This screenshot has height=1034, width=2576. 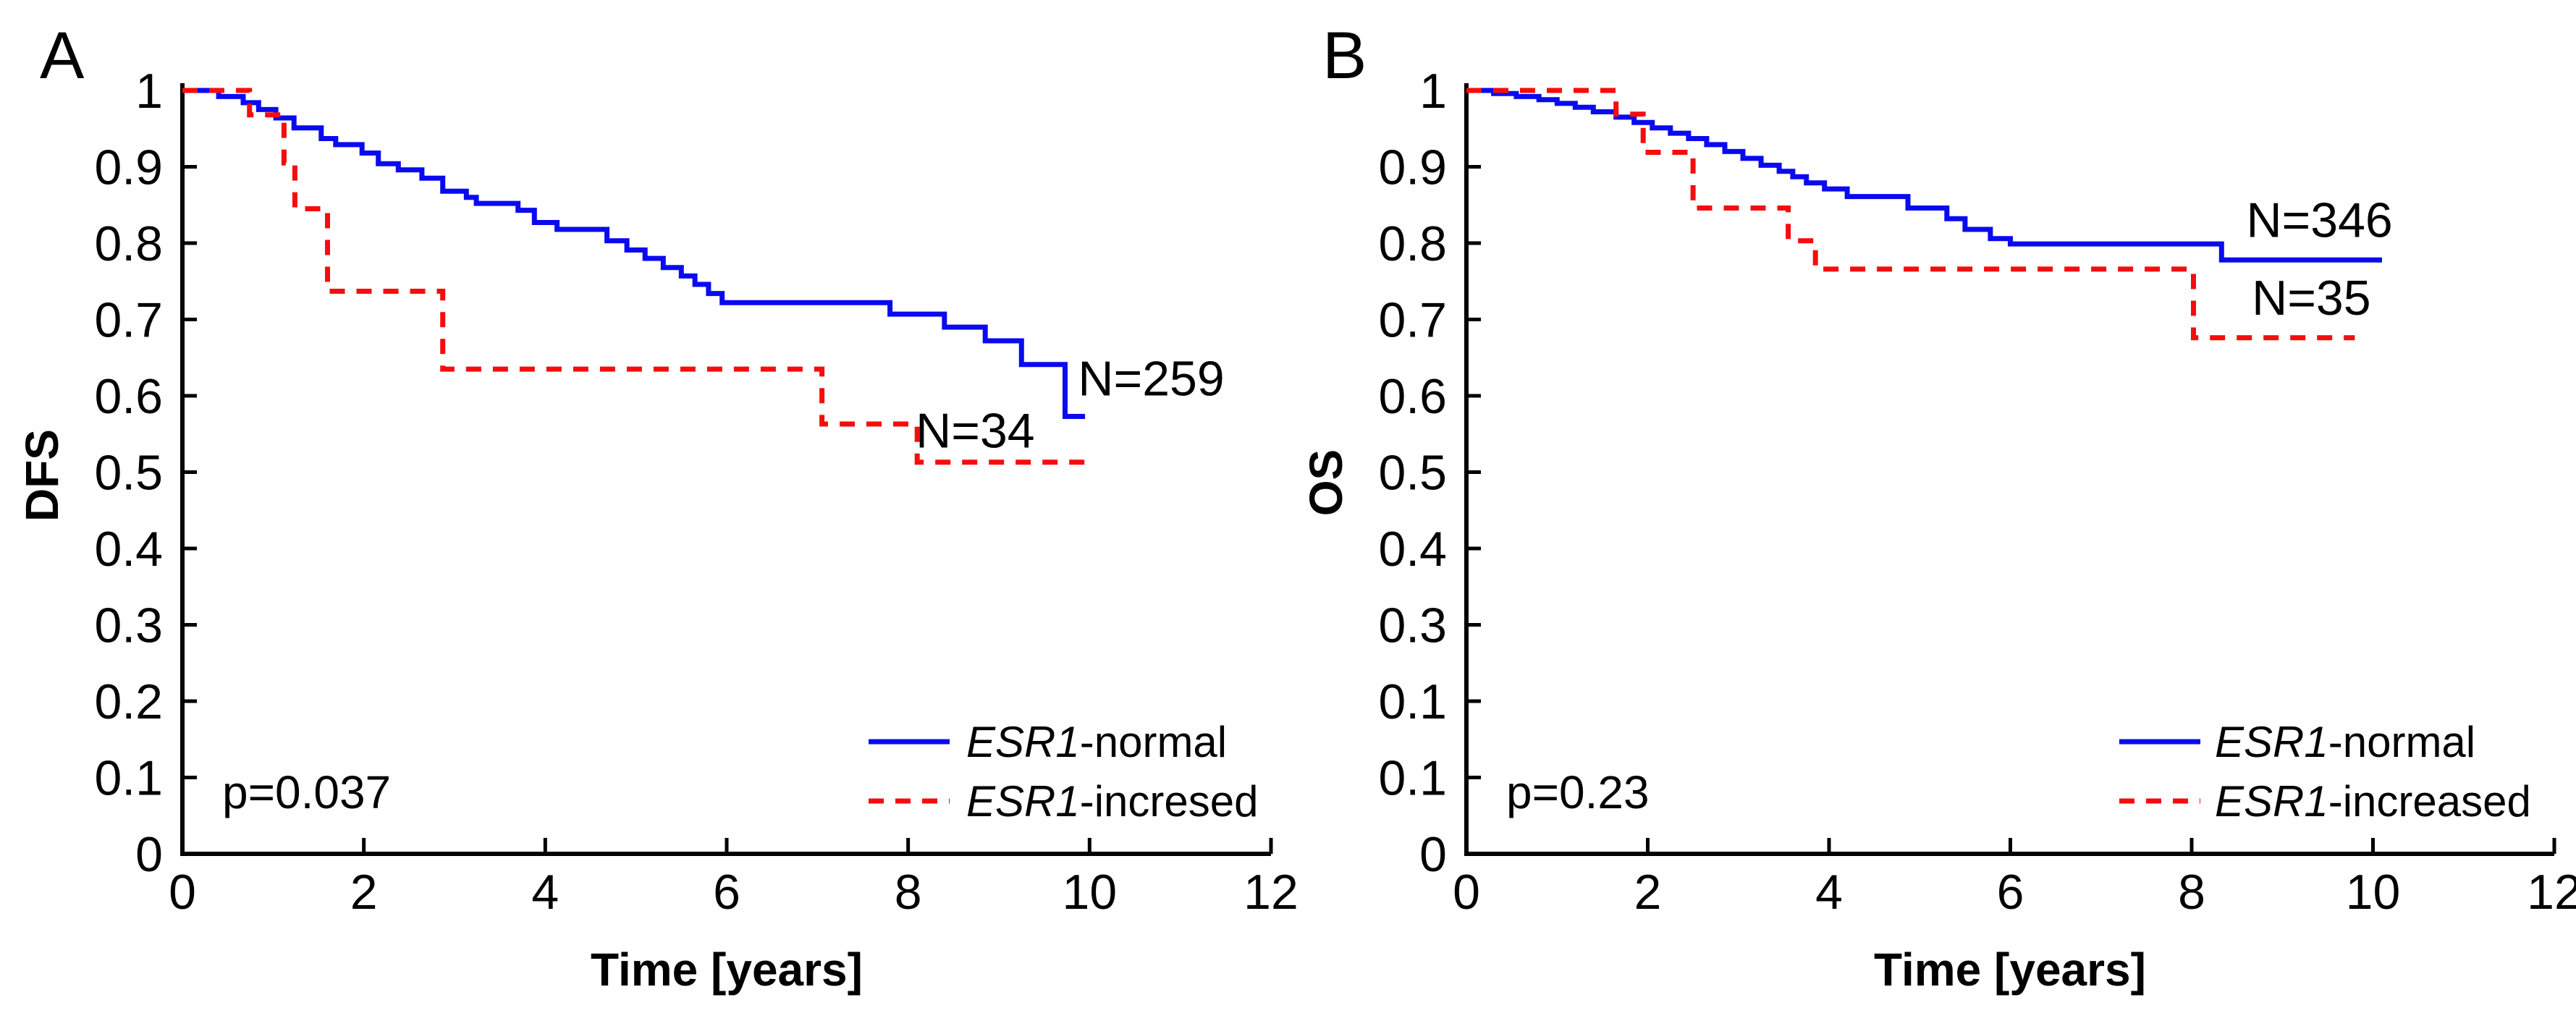 I want to click on x-tick-label-a: 12, so click(x=1270, y=892).